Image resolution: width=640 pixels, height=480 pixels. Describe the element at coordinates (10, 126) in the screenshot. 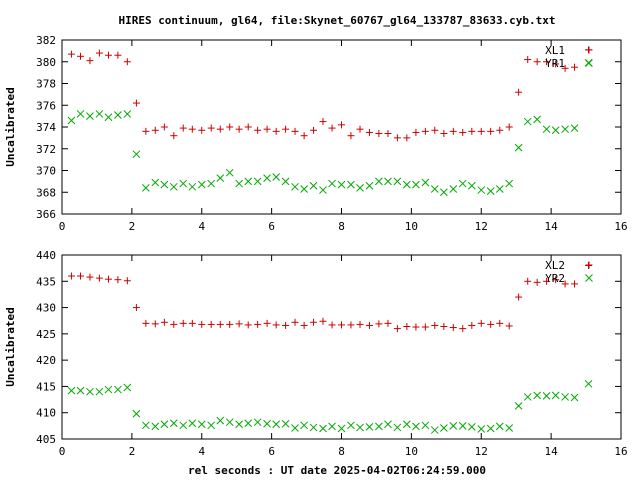

I see `y-axis-label: Uncalibrated` at that location.